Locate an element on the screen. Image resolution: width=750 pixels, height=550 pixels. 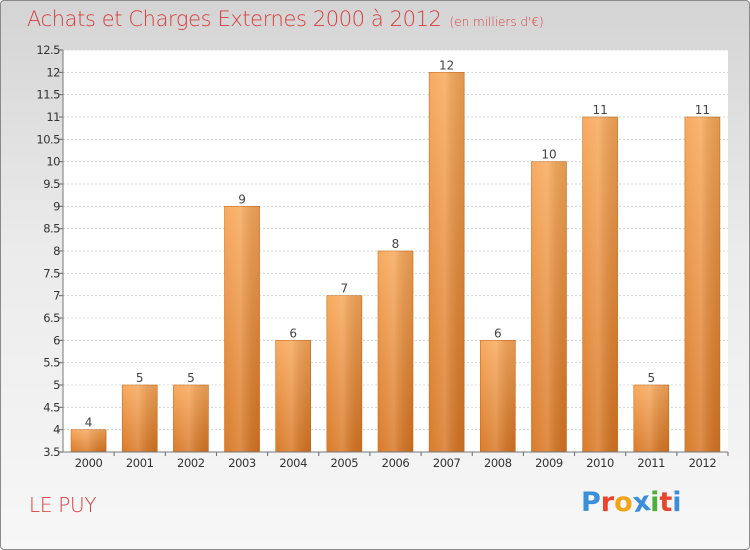
chart-title: Achats et Charges Externes 2000 à 2012 is located at coordinates (234, 19).